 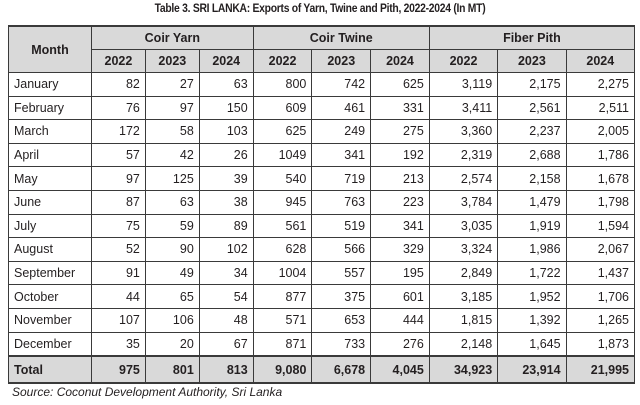 I want to click on value-cell: 2,688, so click(x=532, y=155).